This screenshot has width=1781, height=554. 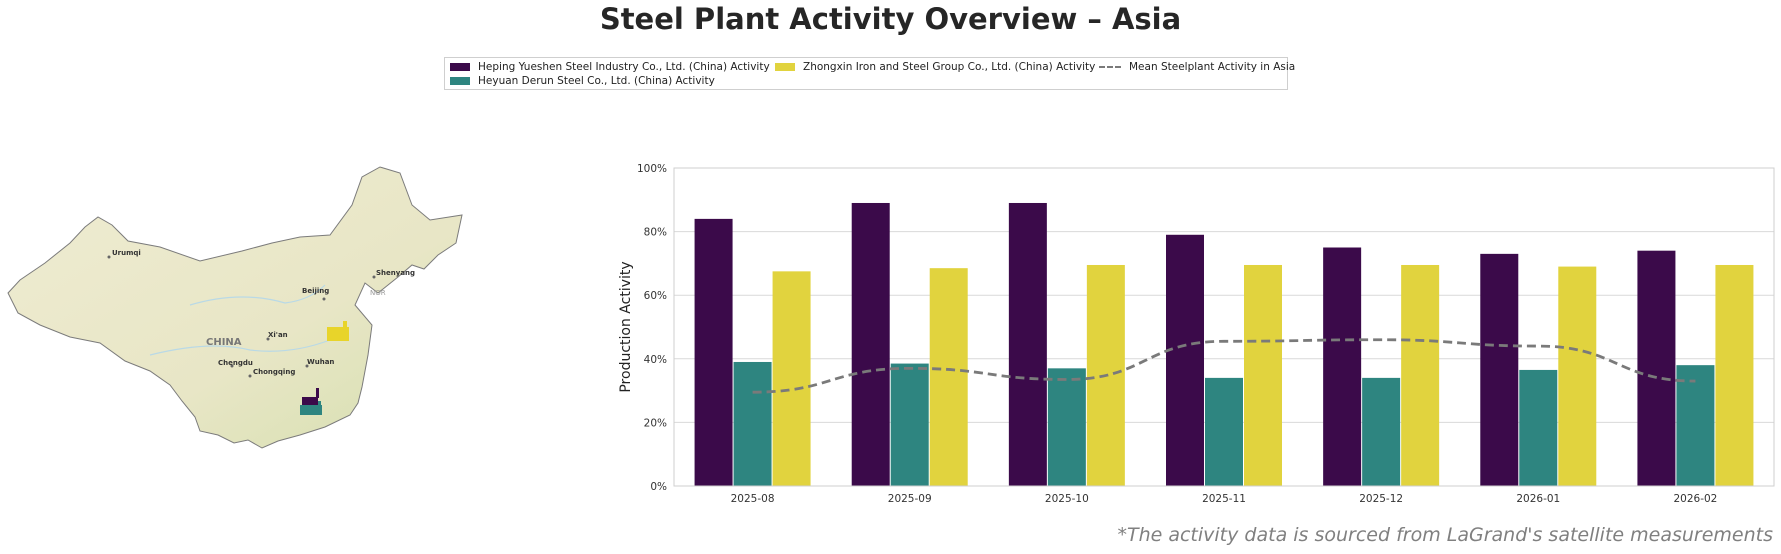 What do you see at coordinates (278, 335) in the screenshot?
I see `city-label: Xi'an` at bounding box center [278, 335].